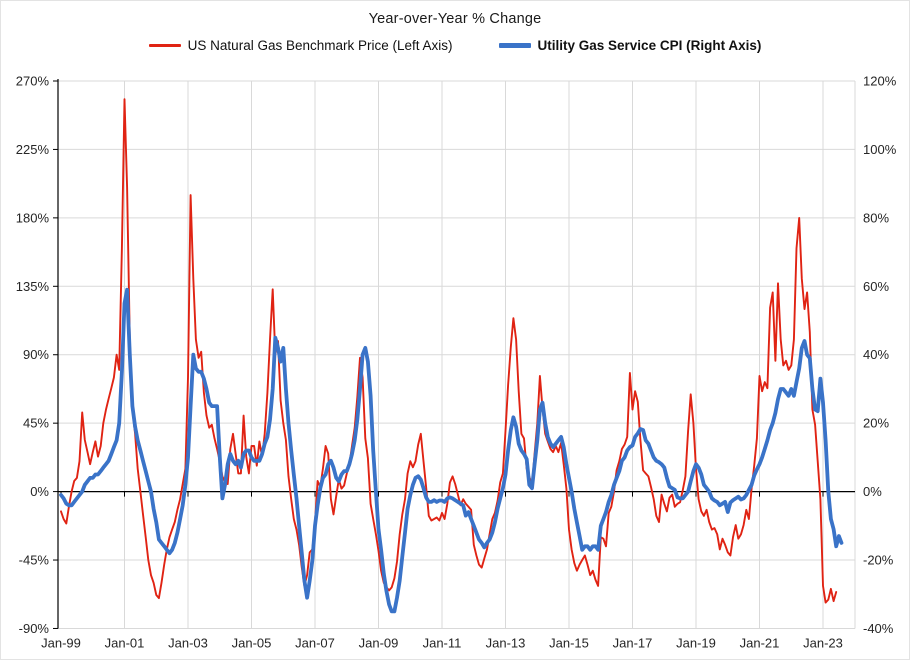 The width and height of the screenshot is (910, 660). What do you see at coordinates (876, 423) in the screenshot?
I see `y-right-tick-label: 20%` at bounding box center [876, 423].